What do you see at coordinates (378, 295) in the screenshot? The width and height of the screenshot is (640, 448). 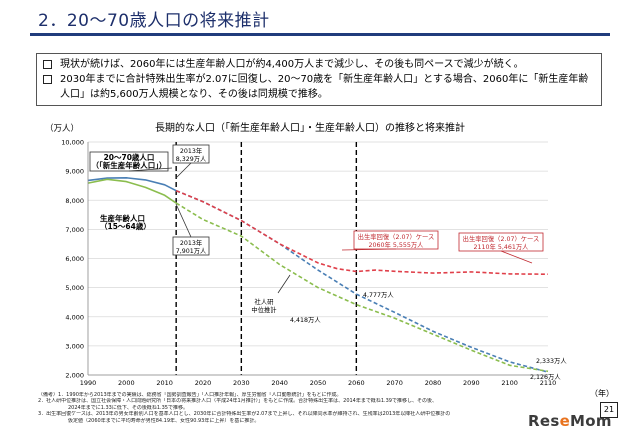 I see `annotation-text: 4,777万人` at bounding box center [378, 295].